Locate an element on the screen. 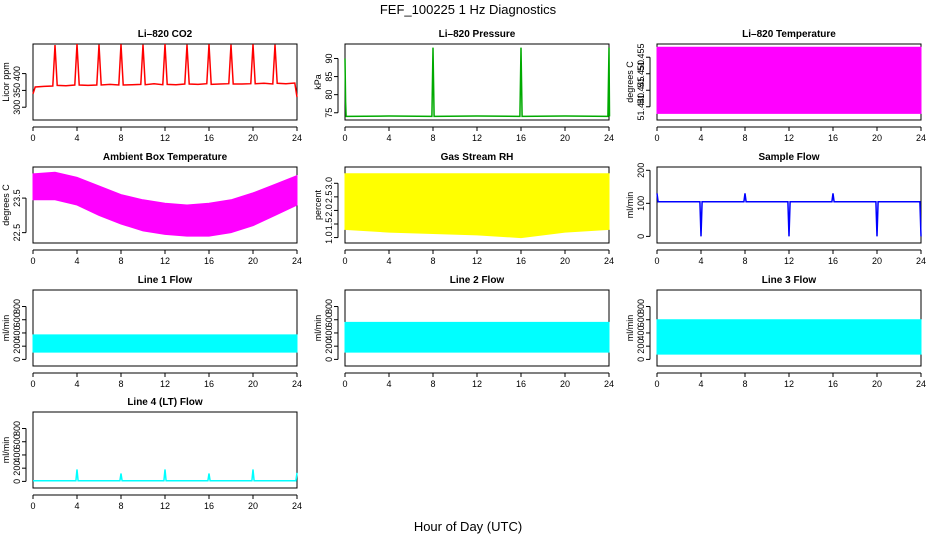 This screenshot has width=936, height=540. y-tick-label: 51.445 is located at coordinates (641, 90).